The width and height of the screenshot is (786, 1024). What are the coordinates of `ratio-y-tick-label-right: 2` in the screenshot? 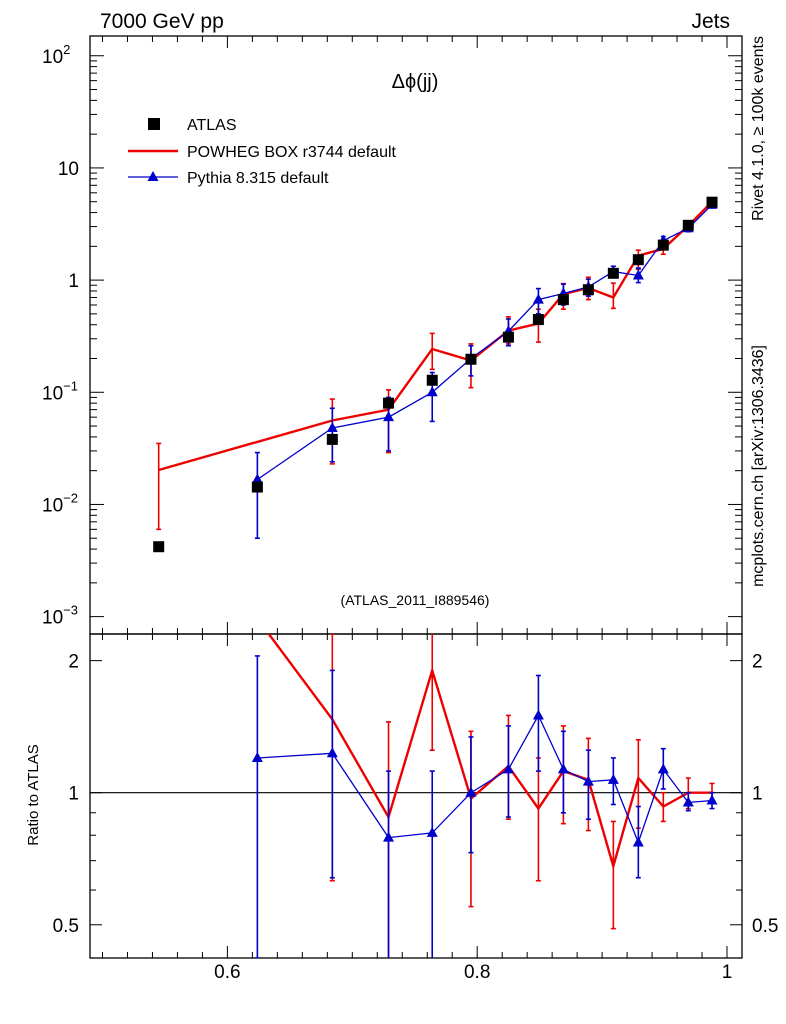 It's located at (757, 662).